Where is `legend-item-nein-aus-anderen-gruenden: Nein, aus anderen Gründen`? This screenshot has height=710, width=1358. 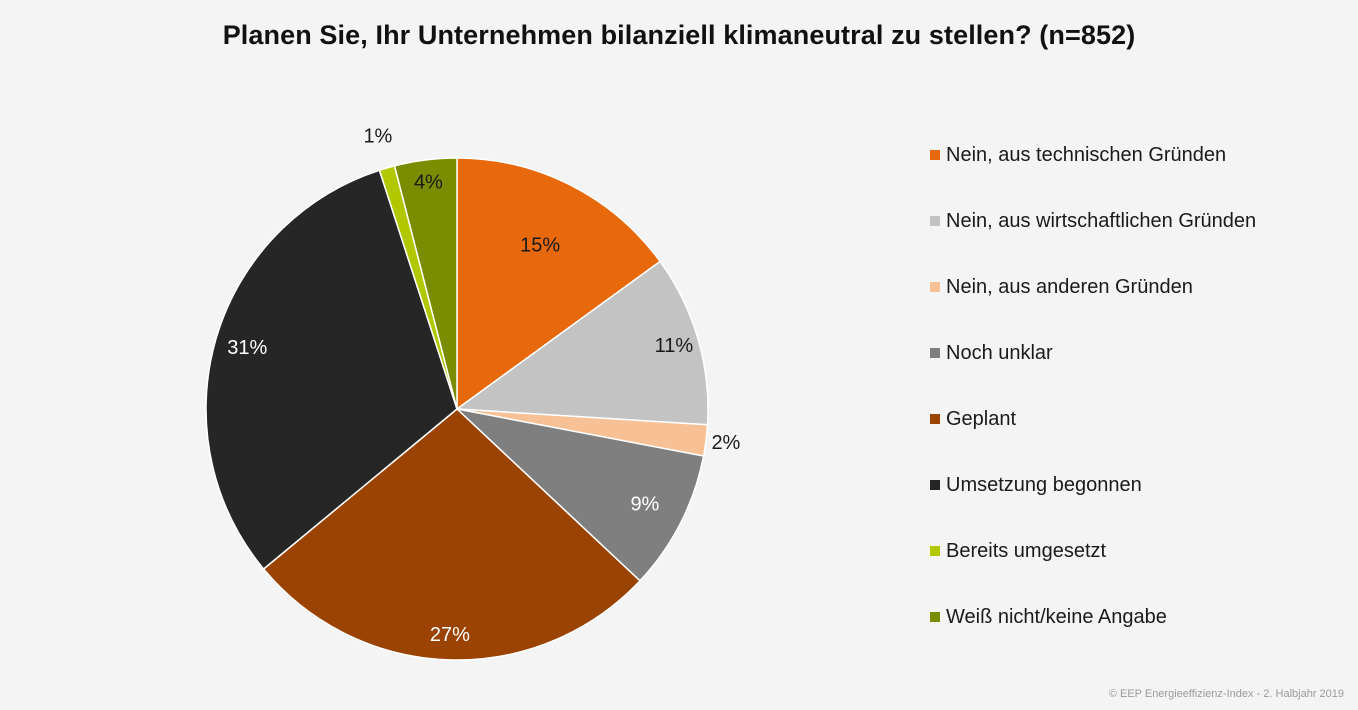 legend-item-nein-aus-anderen-gruenden: Nein, aus anderen Gründen is located at coordinates (1061, 287).